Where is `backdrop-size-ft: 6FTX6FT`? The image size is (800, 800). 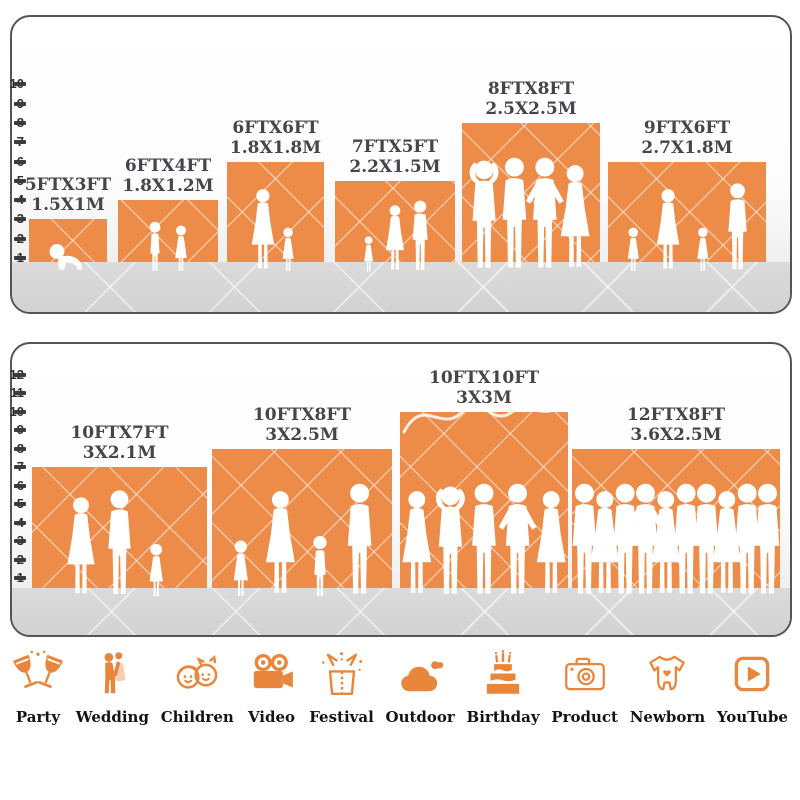 backdrop-size-ft: 6FTX6FT is located at coordinates (275, 128).